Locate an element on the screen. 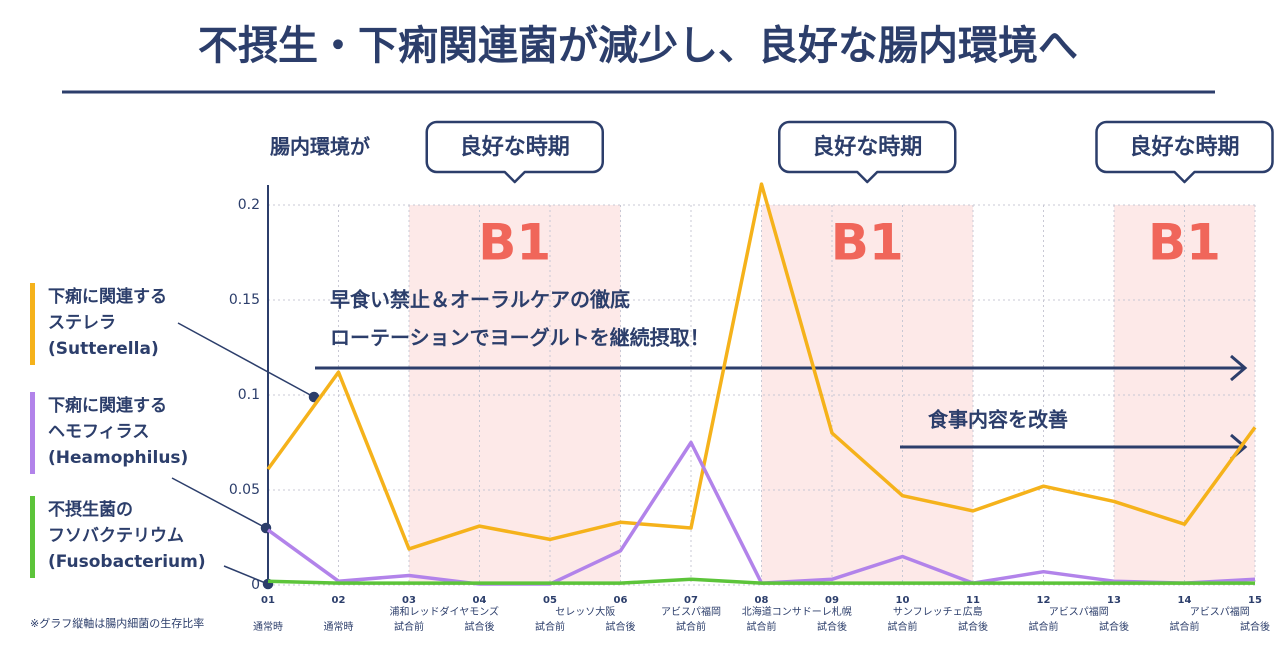  legend-label: ヘモフィラス is located at coordinates (98, 432).